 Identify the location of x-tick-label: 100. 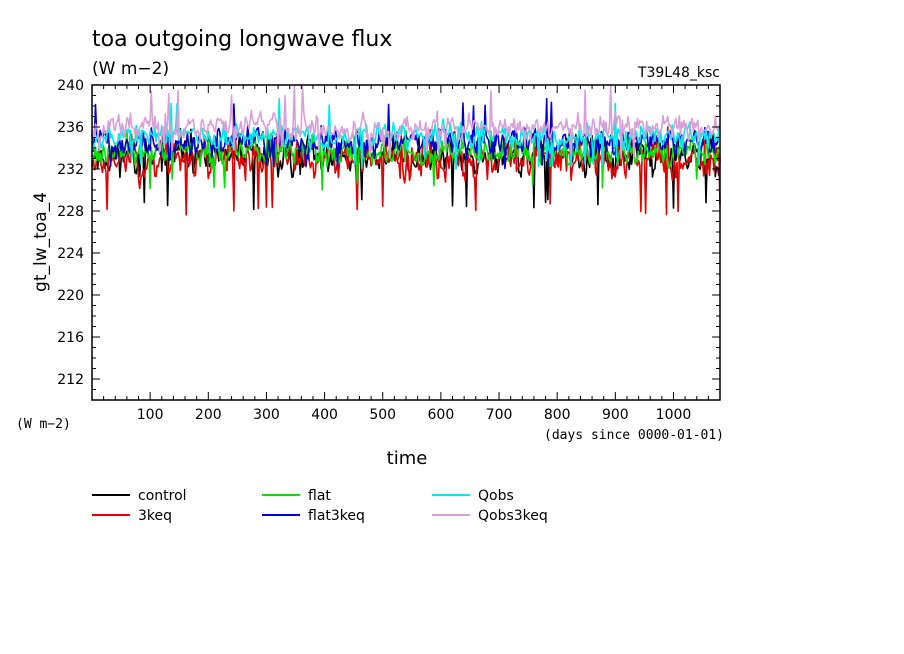
(150, 415).